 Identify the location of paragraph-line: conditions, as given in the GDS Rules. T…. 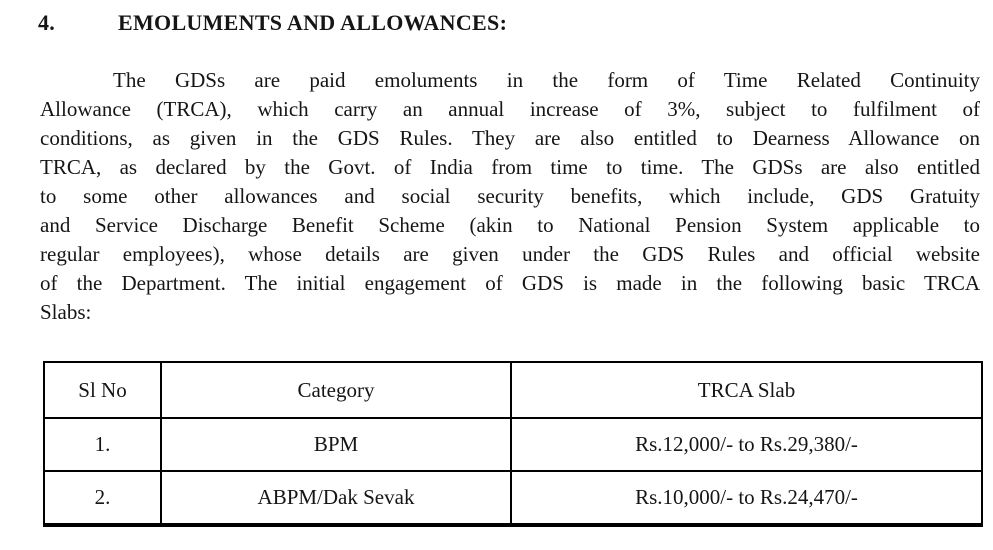
(510, 138).